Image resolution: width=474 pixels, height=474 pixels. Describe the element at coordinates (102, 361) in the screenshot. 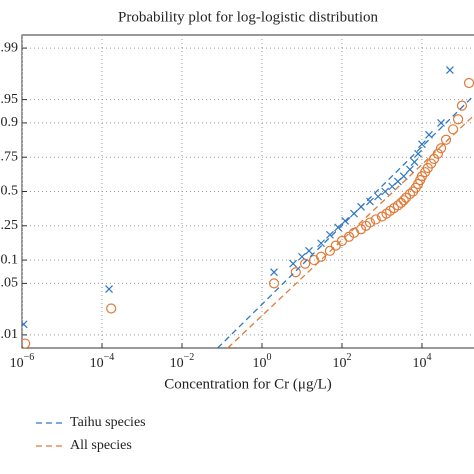

I see `x-tick-label: 10⁻⁴` at that location.